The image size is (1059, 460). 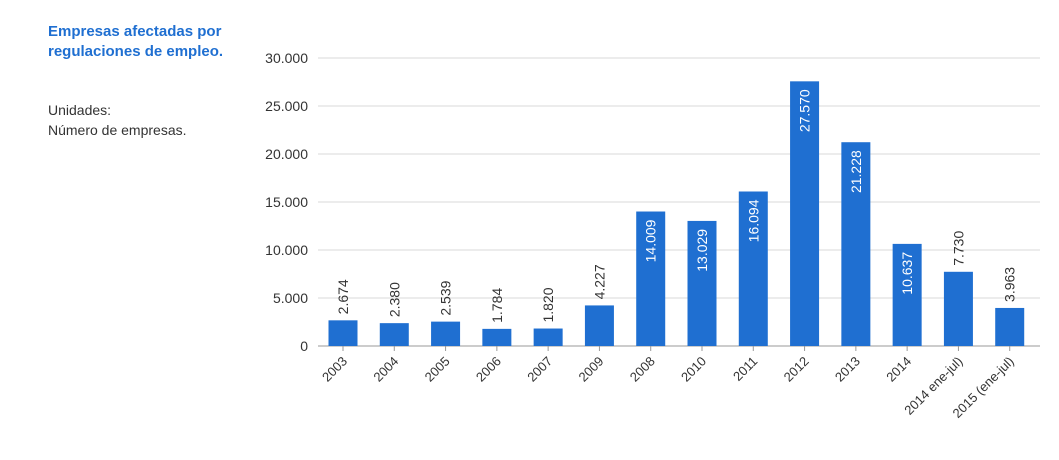 I want to click on y-tick-label: 5.000, so click(x=290, y=298).